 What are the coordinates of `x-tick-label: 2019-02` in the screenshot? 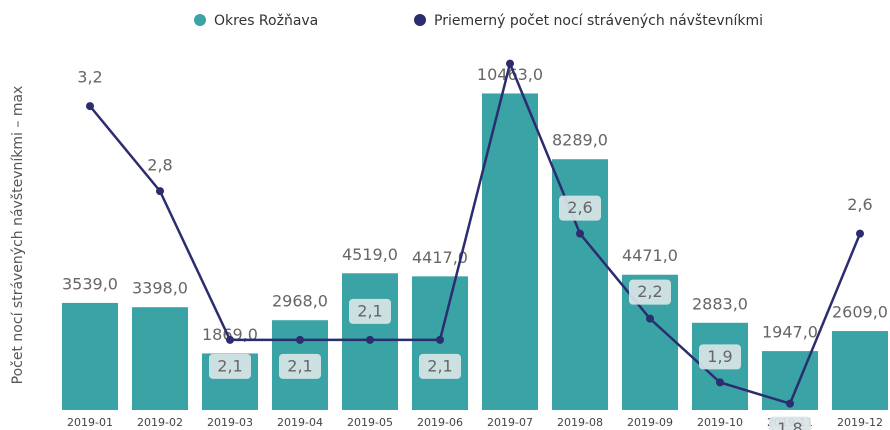 It's located at (160, 422).